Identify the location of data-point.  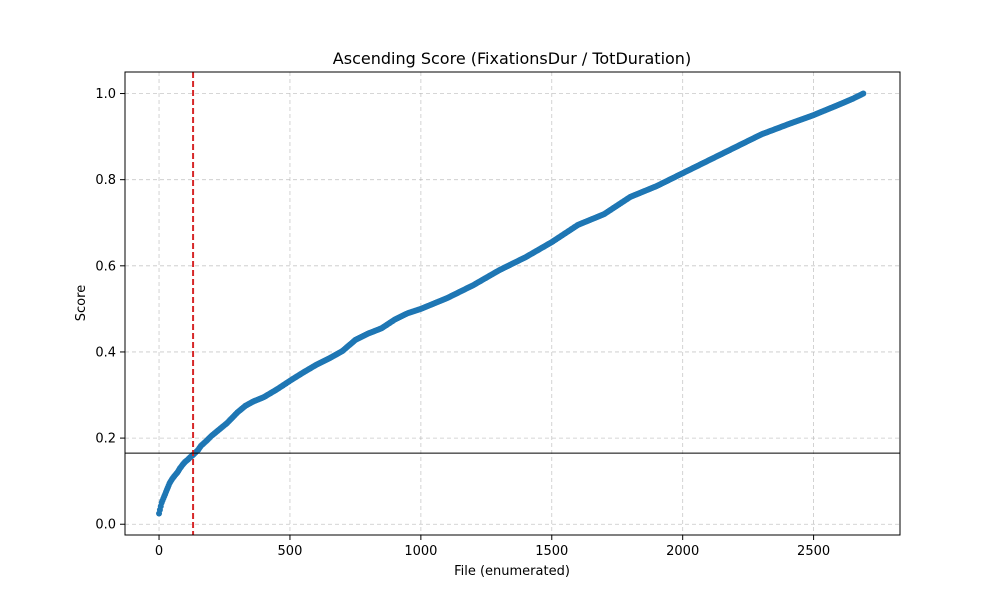
(863, 93).